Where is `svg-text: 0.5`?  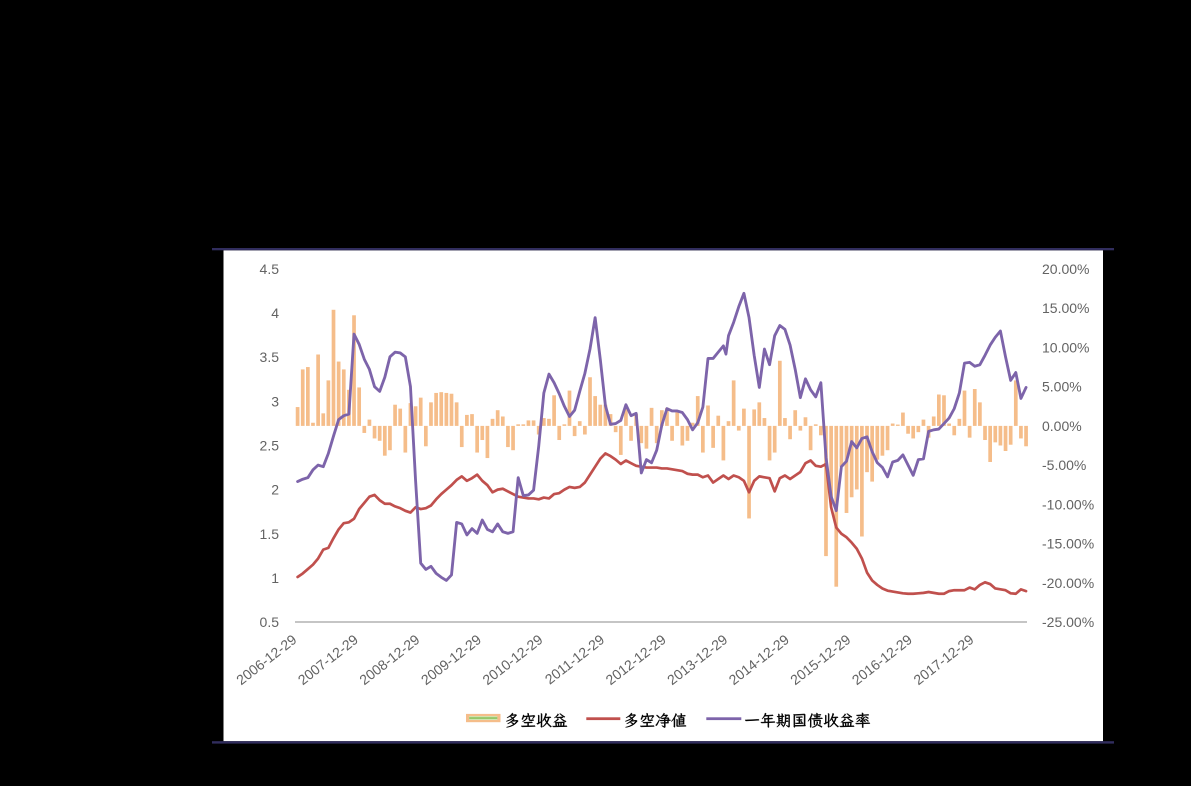
svg-text: 0.5 is located at coordinates (270, 622).